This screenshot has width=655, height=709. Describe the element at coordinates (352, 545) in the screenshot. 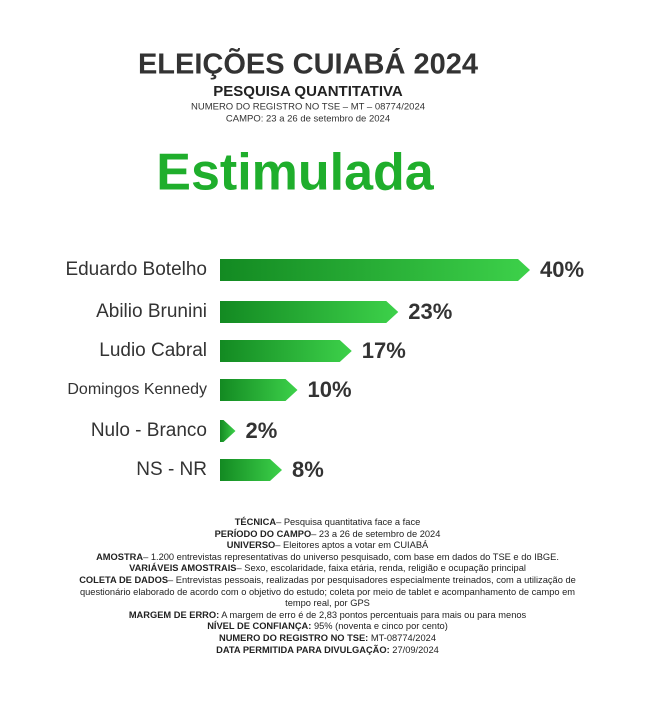

I see `note-text: – Eleitores aptos a votar em CUIABÁ` at that location.